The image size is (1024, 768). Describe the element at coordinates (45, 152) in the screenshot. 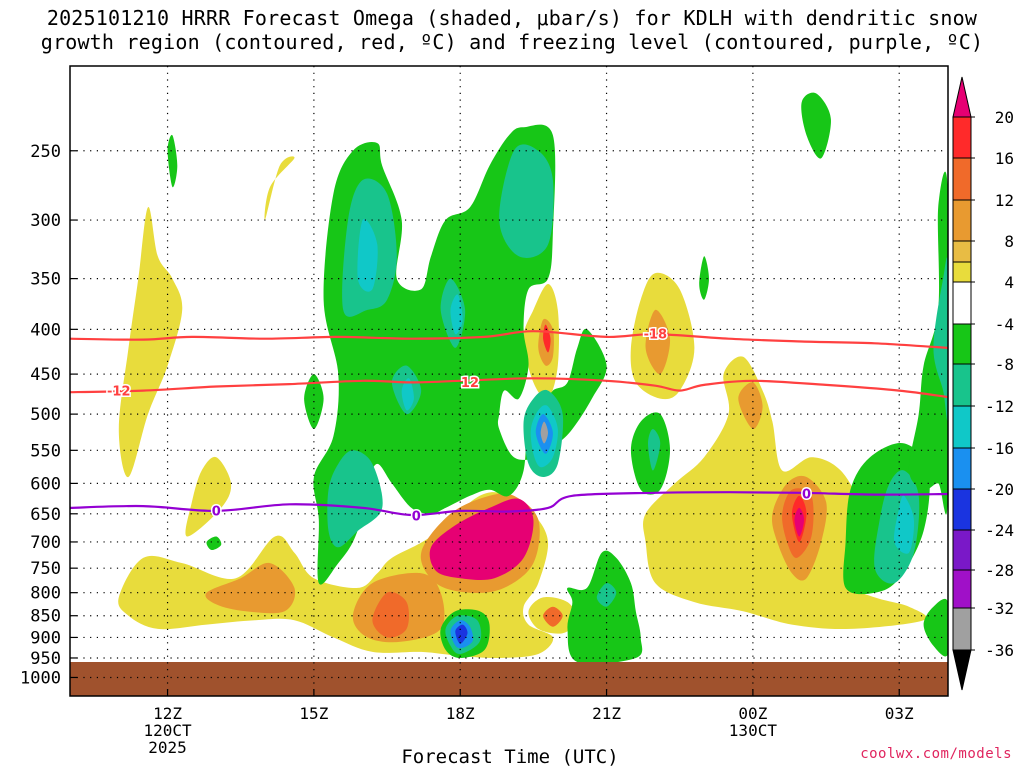

I see `y-tick-label-250: 250` at that location.